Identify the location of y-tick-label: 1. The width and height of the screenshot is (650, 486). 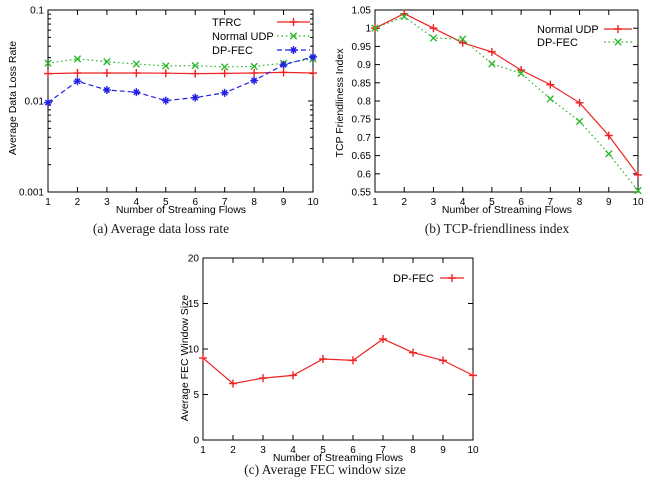
(368, 29).